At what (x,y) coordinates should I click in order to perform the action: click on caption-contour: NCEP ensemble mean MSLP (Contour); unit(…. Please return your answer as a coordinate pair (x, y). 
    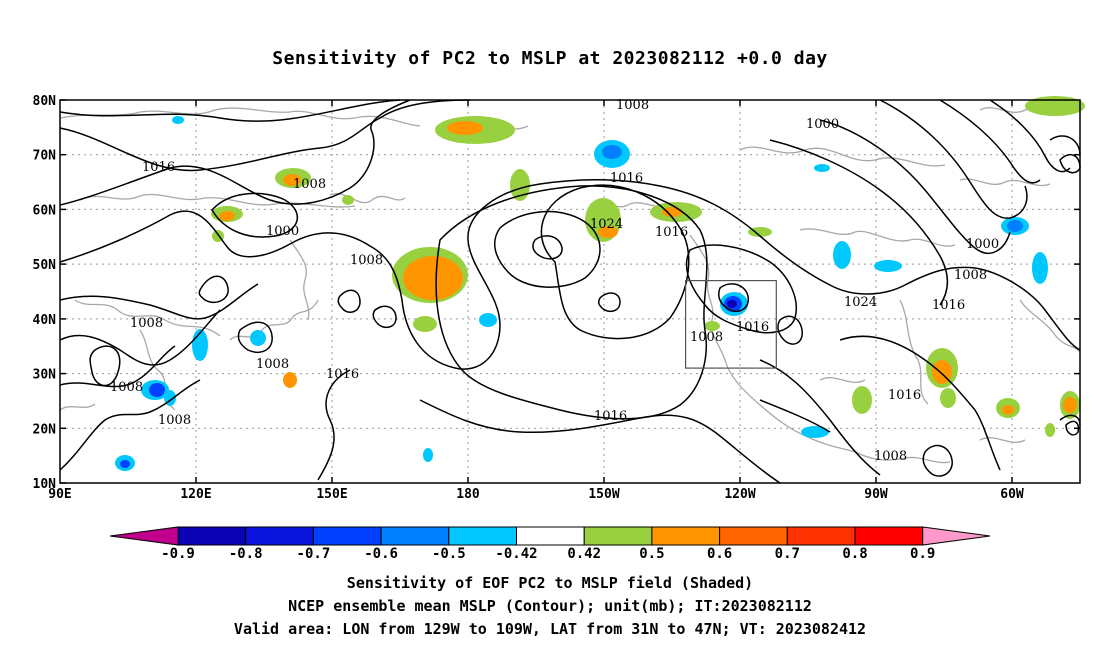
    Looking at the image, I should click on (550, 606).